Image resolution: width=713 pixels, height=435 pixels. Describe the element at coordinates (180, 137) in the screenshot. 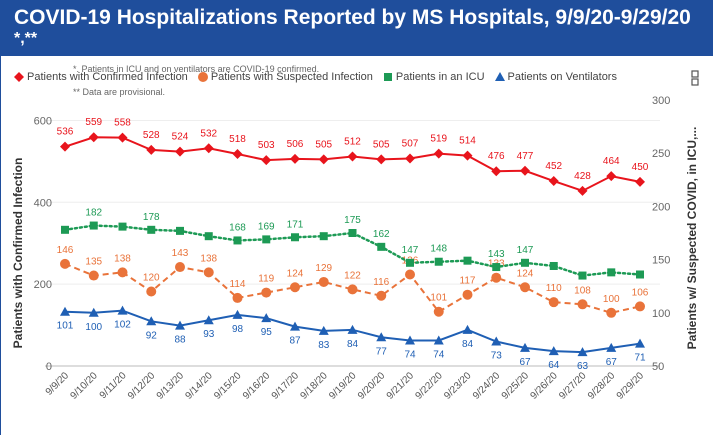

I see `data-label-patients-with-confirmed-infection: 524` at that location.